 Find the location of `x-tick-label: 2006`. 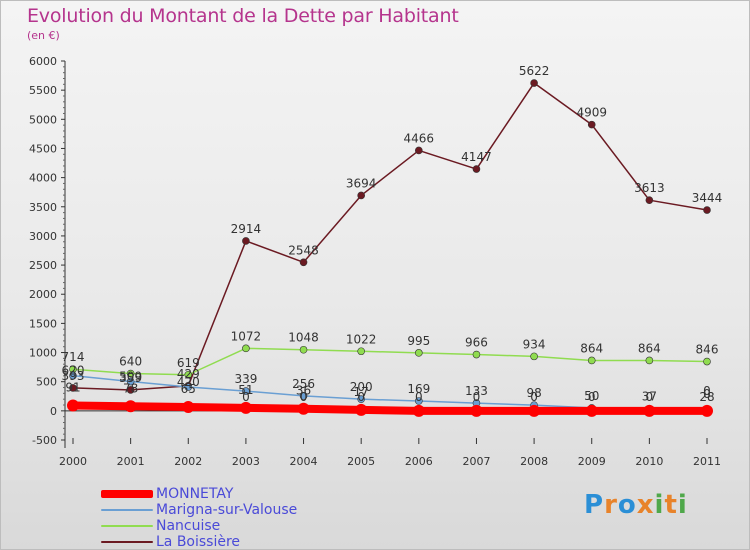

x-tick-label: 2006 is located at coordinates (419, 461).